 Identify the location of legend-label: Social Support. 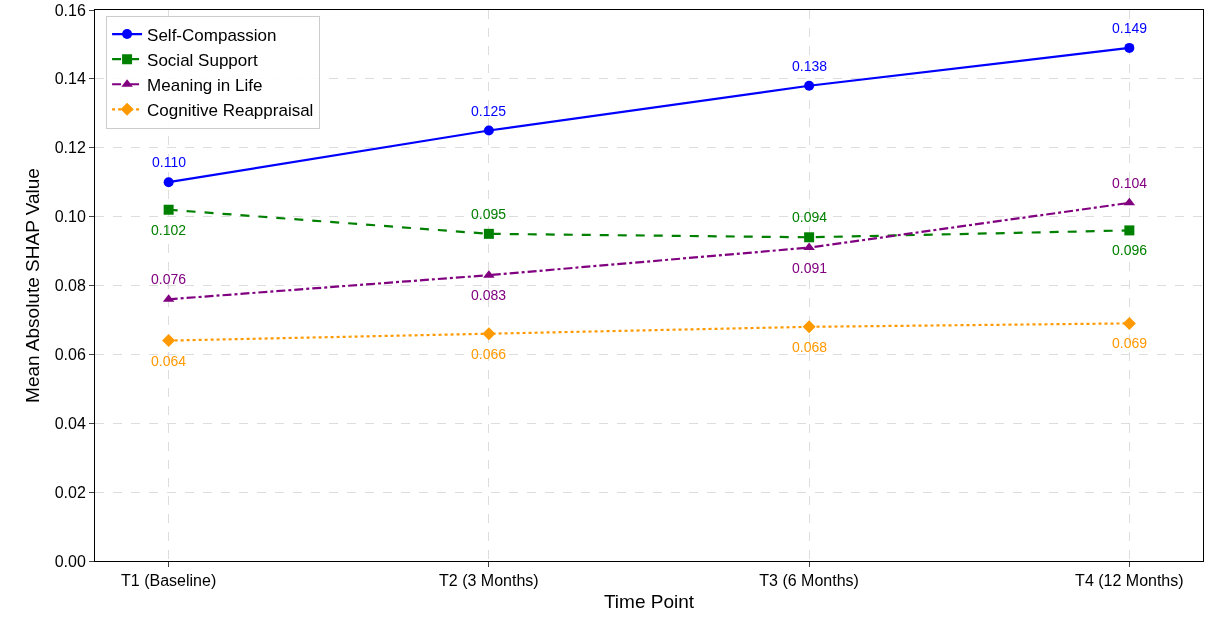
(202, 60).